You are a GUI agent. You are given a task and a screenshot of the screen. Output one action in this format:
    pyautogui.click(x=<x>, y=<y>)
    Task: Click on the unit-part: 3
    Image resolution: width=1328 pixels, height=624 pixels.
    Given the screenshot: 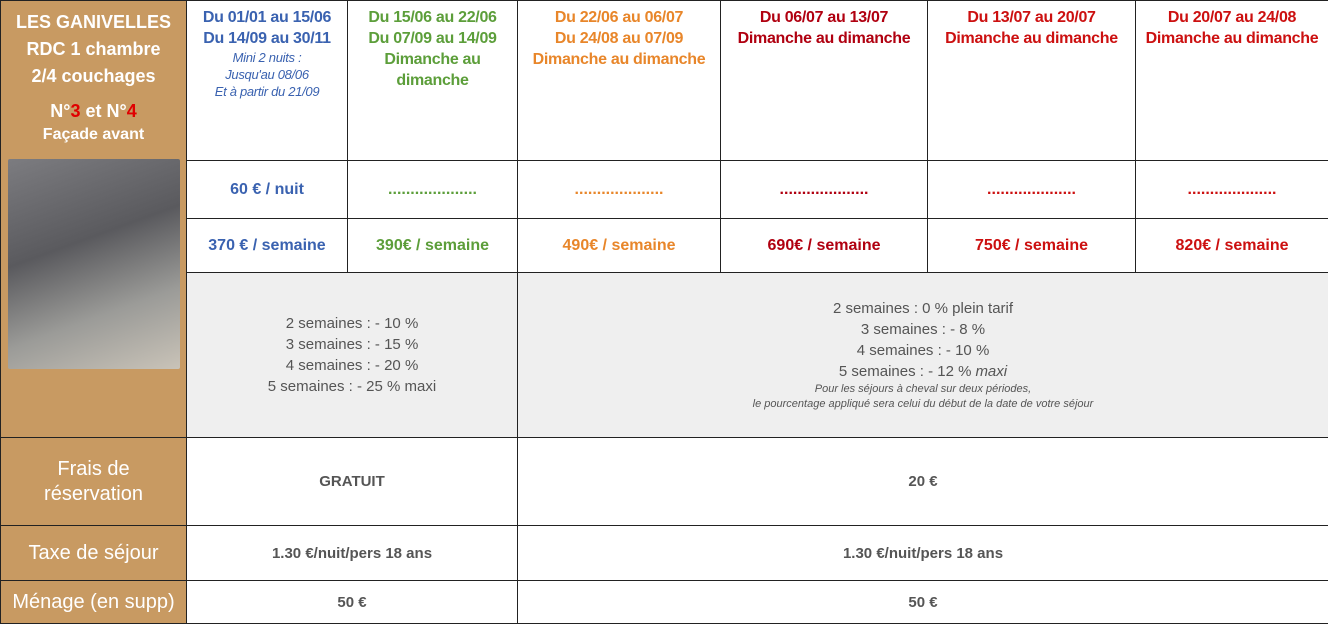 What is the action you would take?
    pyautogui.click(x=75, y=111)
    